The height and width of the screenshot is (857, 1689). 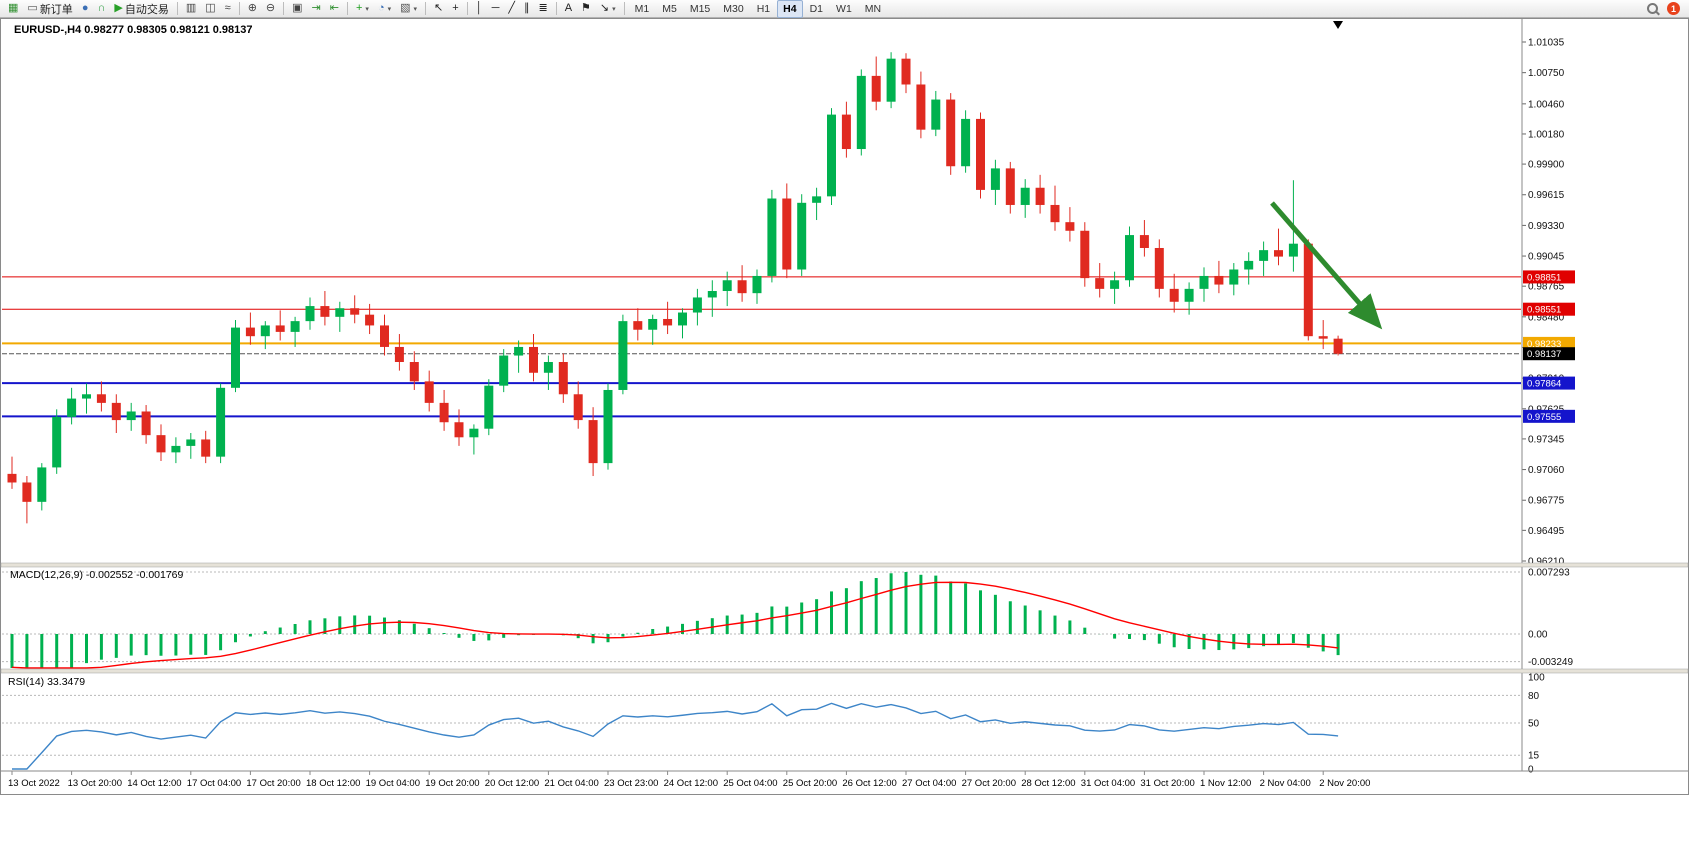 What do you see at coordinates (1550, 662) in the screenshot?
I see `macd-axis-label: -0.003249` at bounding box center [1550, 662].